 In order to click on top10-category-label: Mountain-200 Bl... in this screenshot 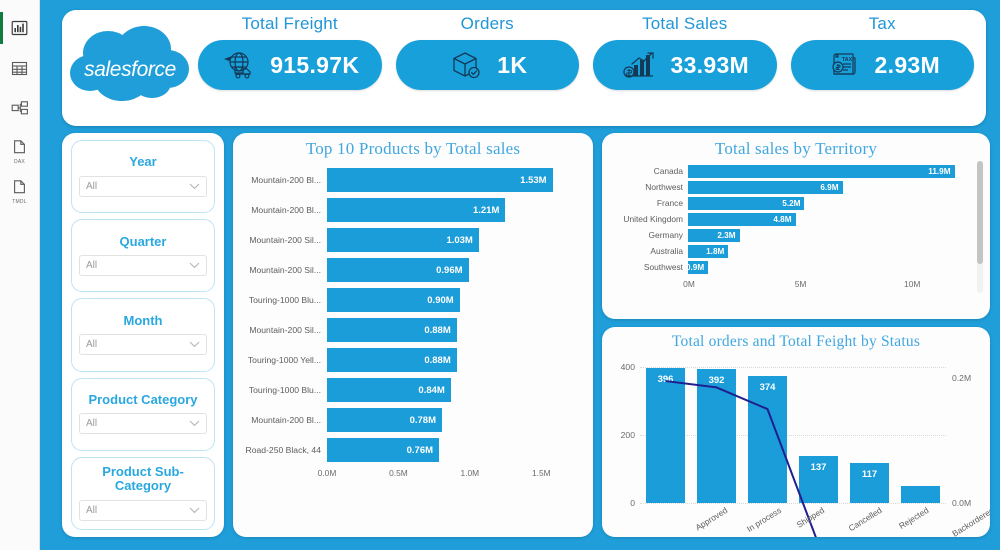, I will do `click(286, 420)`.